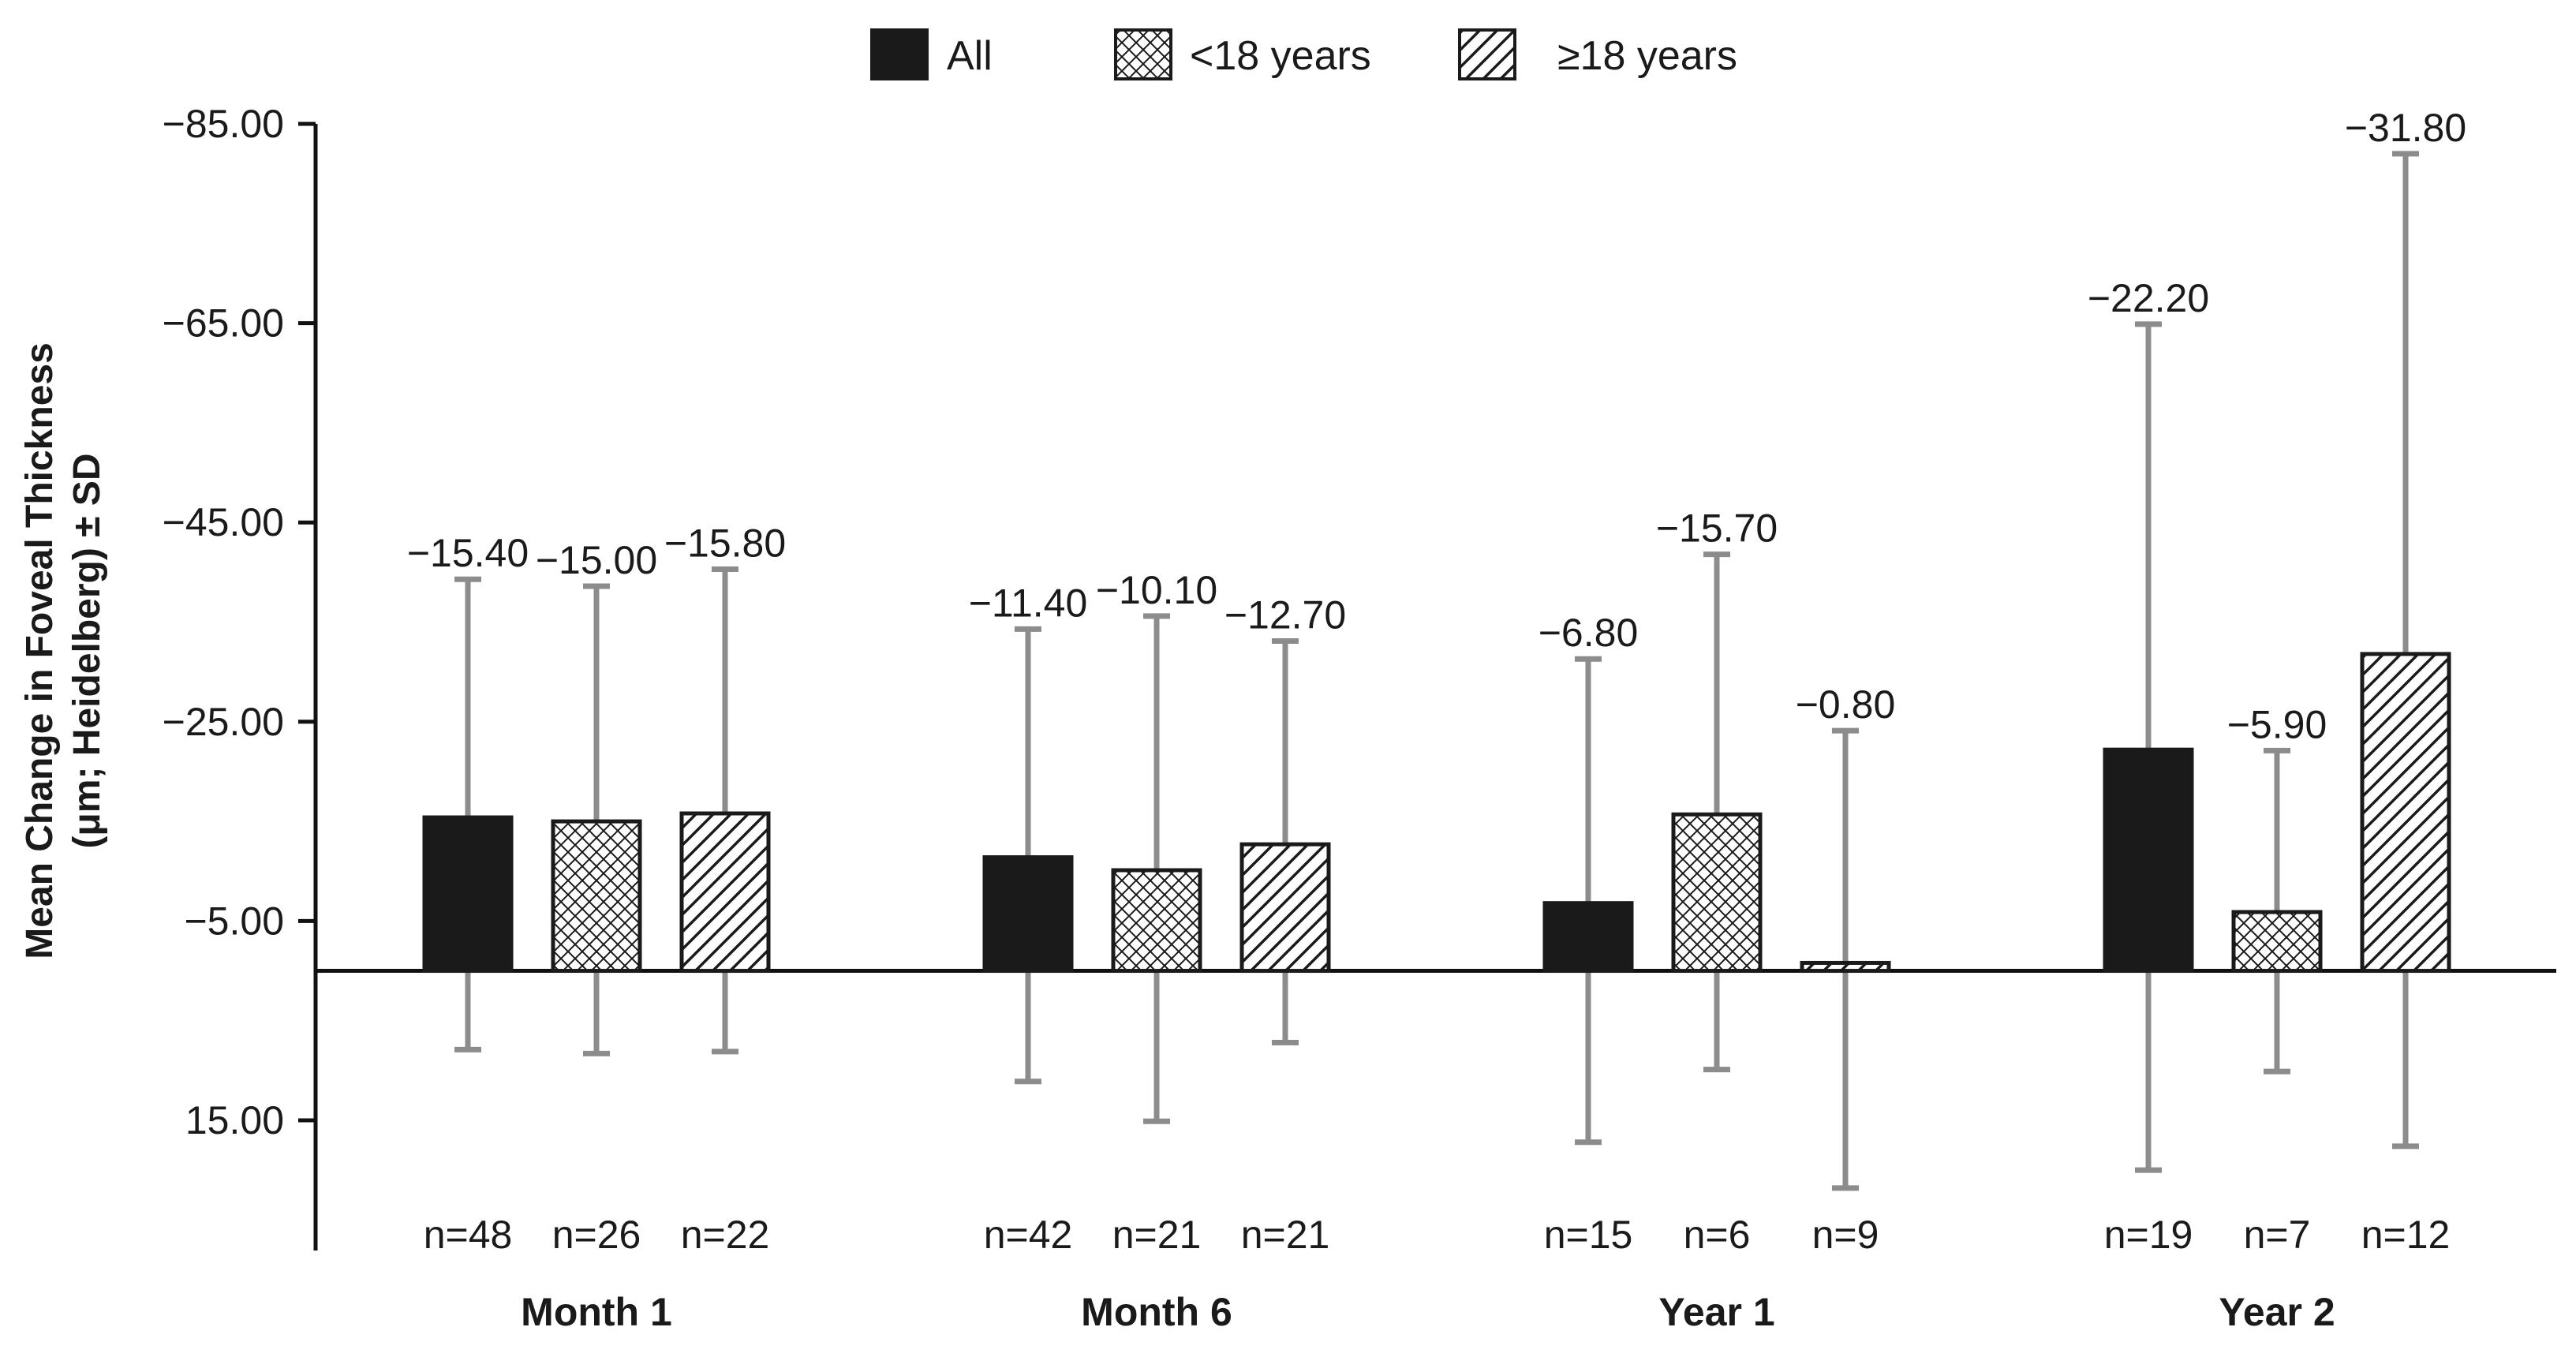 This screenshot has height=1357, width=2576. I want to click on y-tick-label: −45.00, so click(223, 522).